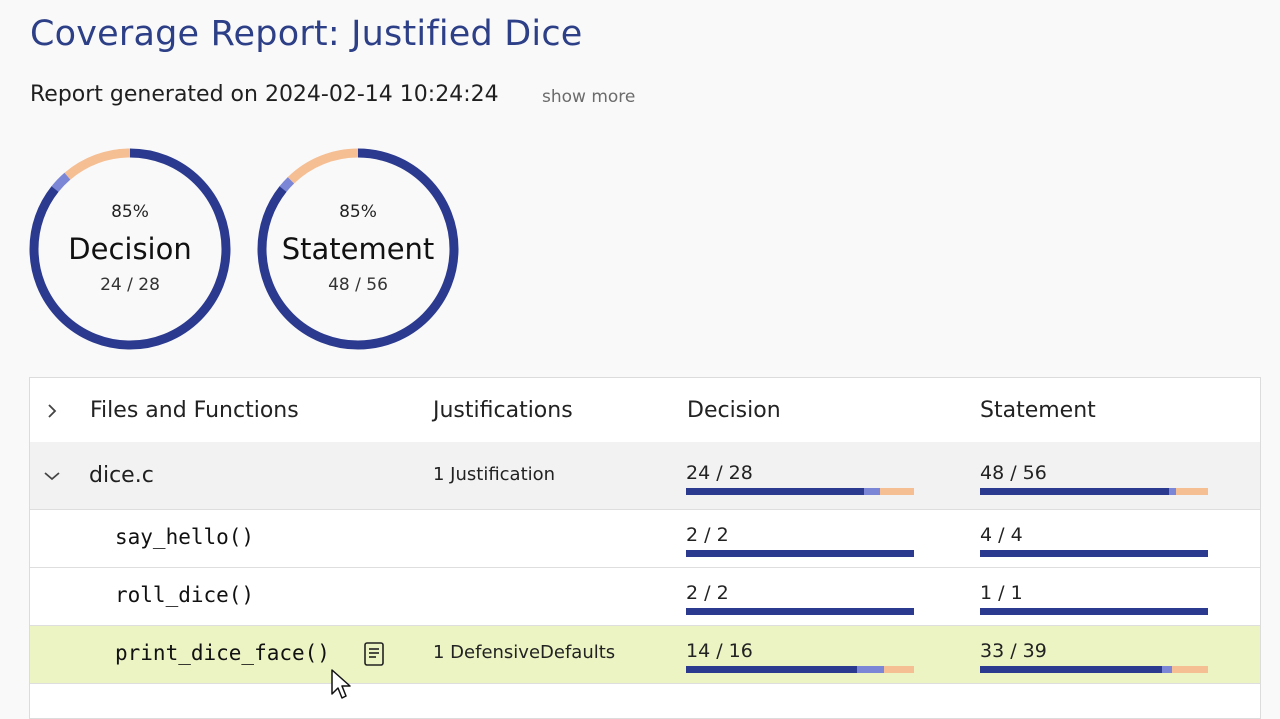  Describe the element at coordinates (306, 34) in the screenshot. I see `page-title: Coverage Report: Justified Dice` at that location.